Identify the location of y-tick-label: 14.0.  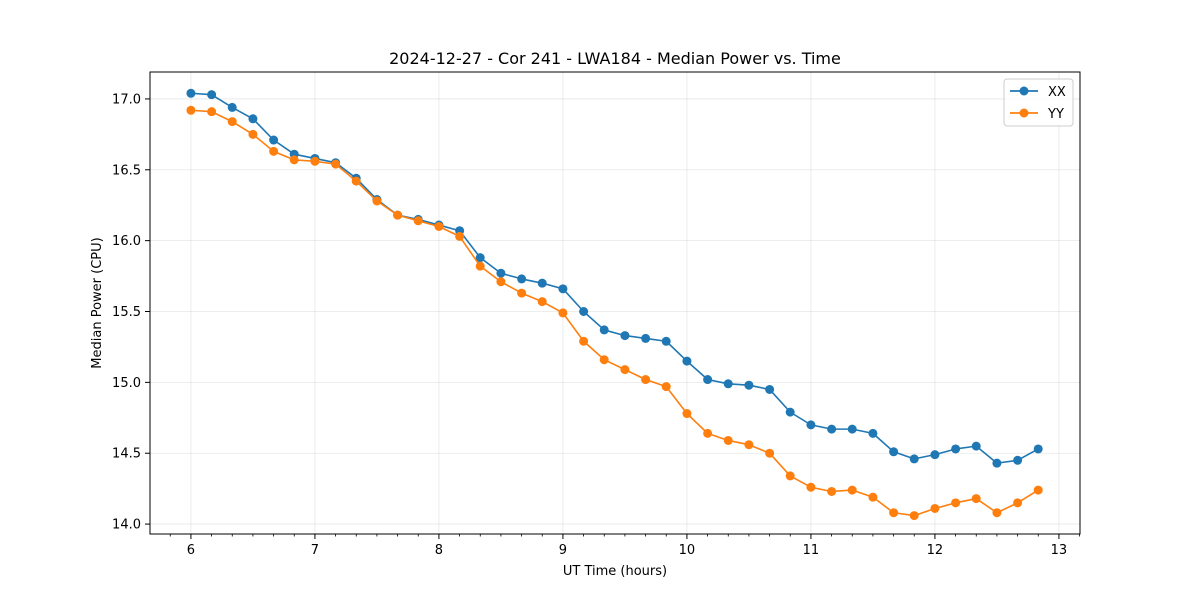
(126, 525).